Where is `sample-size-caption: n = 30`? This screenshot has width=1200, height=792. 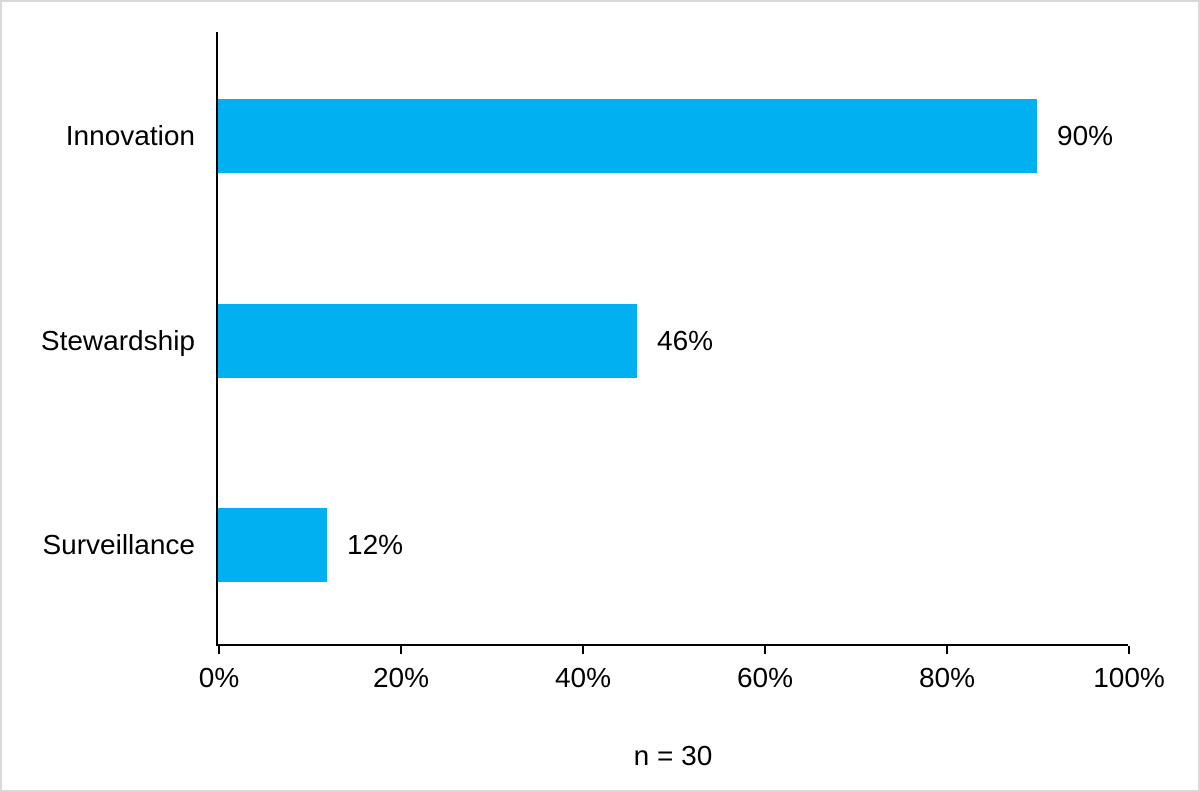 sample-size-caption: n = 30 is located at coordinates (673, 755).